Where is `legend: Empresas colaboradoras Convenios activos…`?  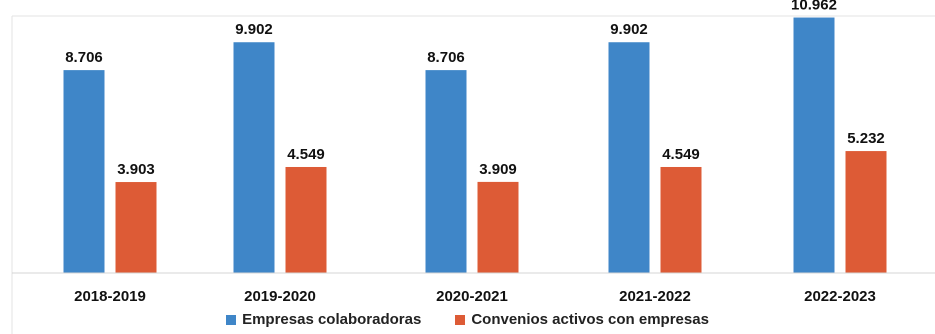 legend: Empresas colaboradoras Convenios activos… is located at coordinates (467, 319).